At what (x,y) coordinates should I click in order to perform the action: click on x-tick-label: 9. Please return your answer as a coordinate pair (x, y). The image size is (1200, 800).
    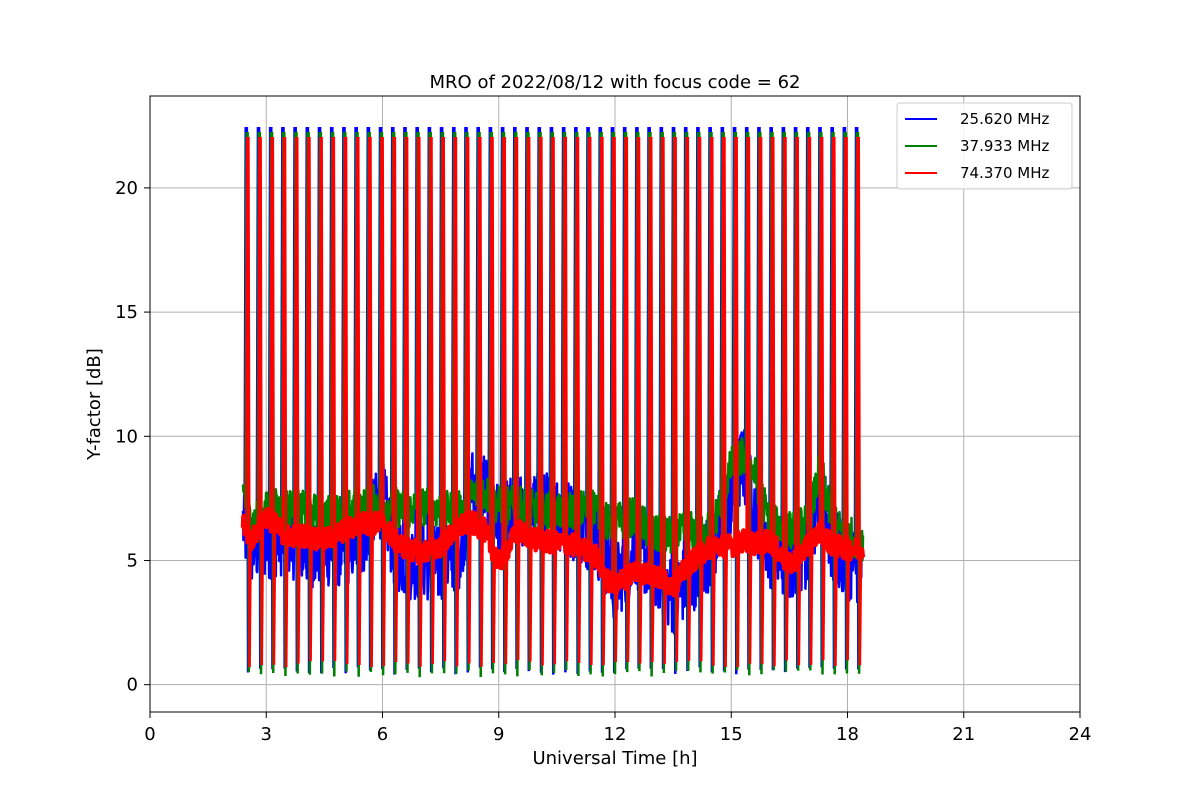
    Looking at the image, I should click on (498, 734).